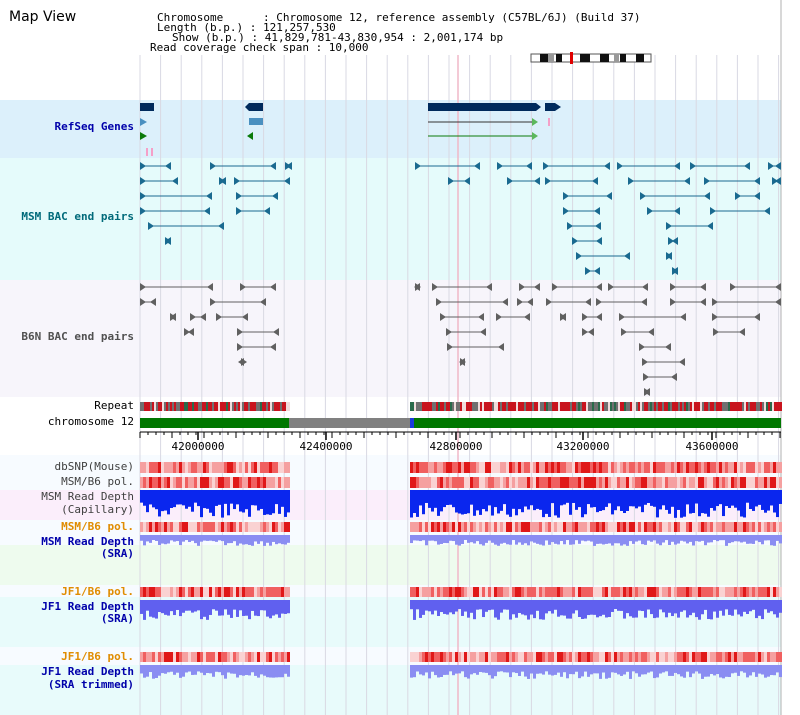  Describe the element at coordinates (87, 606) in the screenshot. I see `track-label-jf1-depth-sra: JF1 Read Depth` at that location.